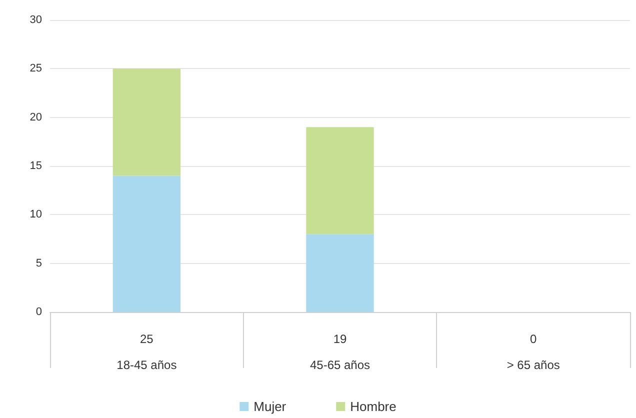  What do you see at coordinates (36, 214) in the screenshot?
I see `y-tick-label: 10` at bounding box center [36, 214].